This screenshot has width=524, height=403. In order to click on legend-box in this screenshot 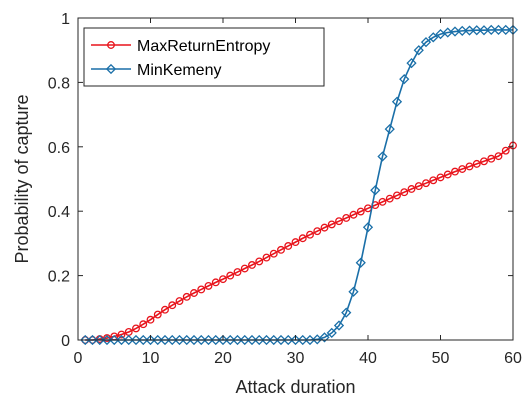, I will do `click(204, 57)`.